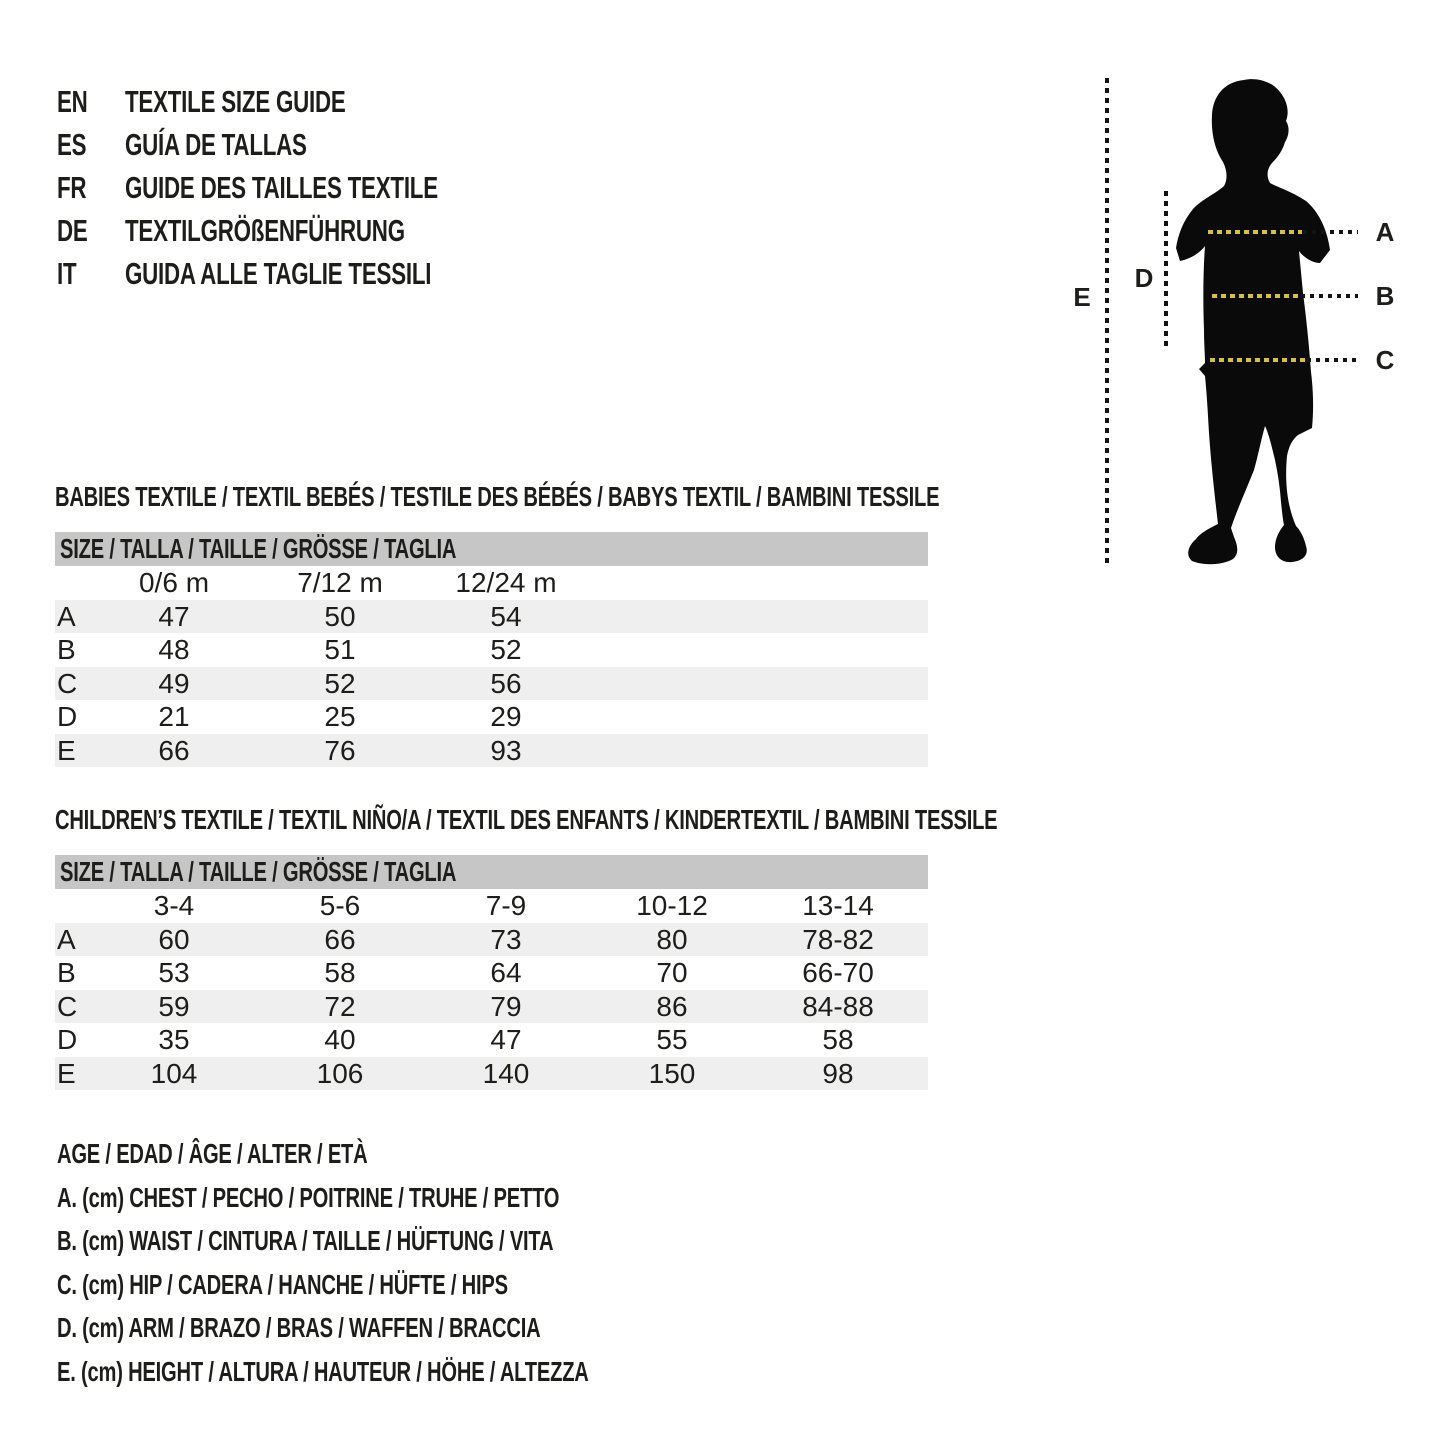  What do you see at coordinates (838, 939) in the screenshot?
I see `table-cell: 78-82` at bounding box center [838, 939].